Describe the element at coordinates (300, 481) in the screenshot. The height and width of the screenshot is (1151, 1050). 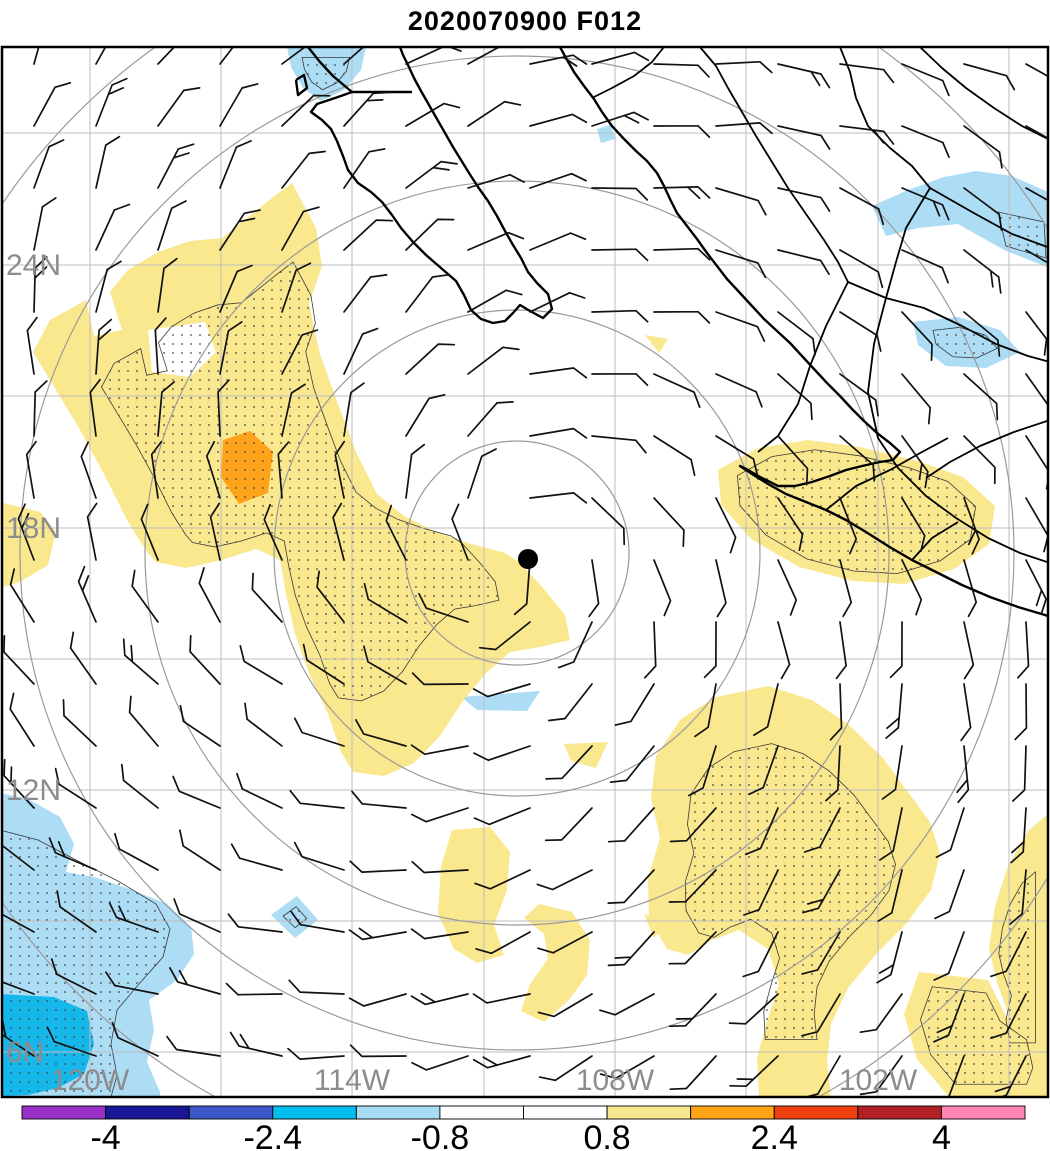
I see `positive-anomaly-west-main-stipple` at that location.